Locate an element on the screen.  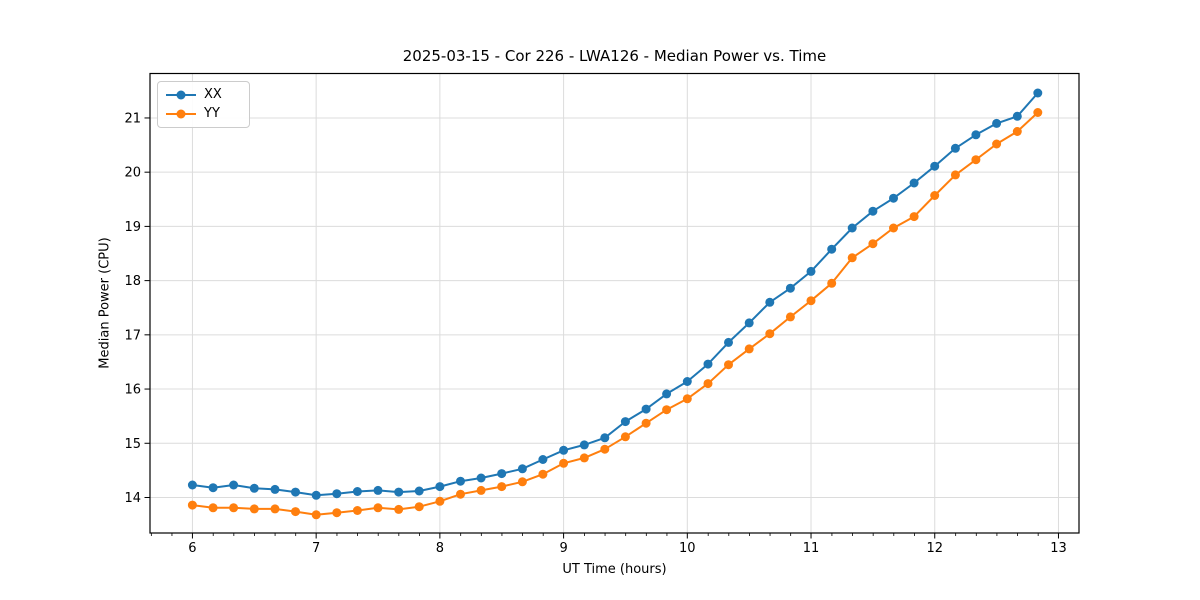
svg-text: 11 is located at coordinates (811, 548).